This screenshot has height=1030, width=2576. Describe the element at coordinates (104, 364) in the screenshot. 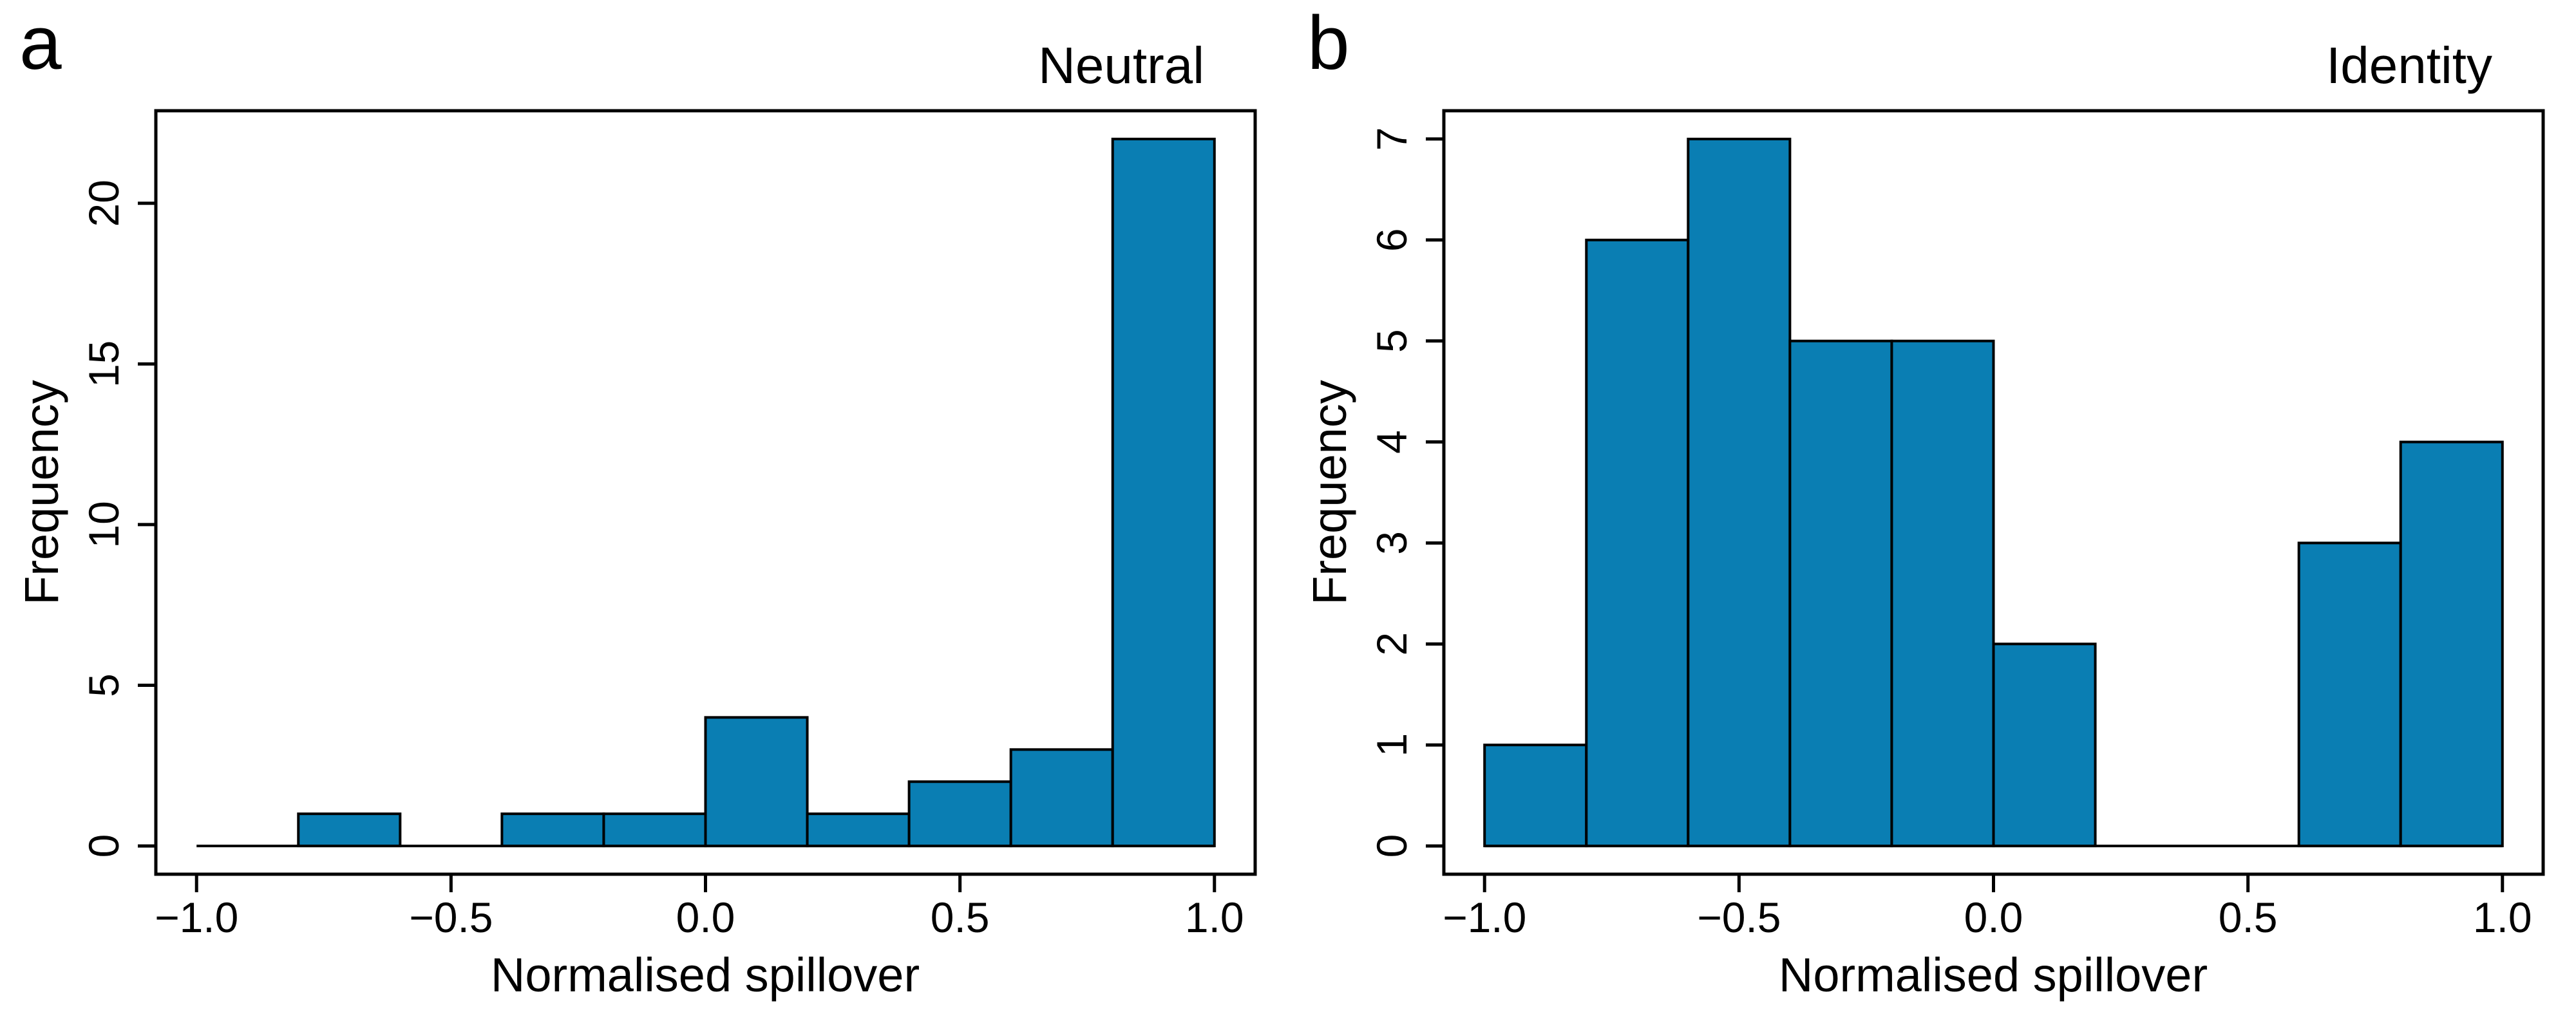

I see `y-tick-label: 15` at that location.